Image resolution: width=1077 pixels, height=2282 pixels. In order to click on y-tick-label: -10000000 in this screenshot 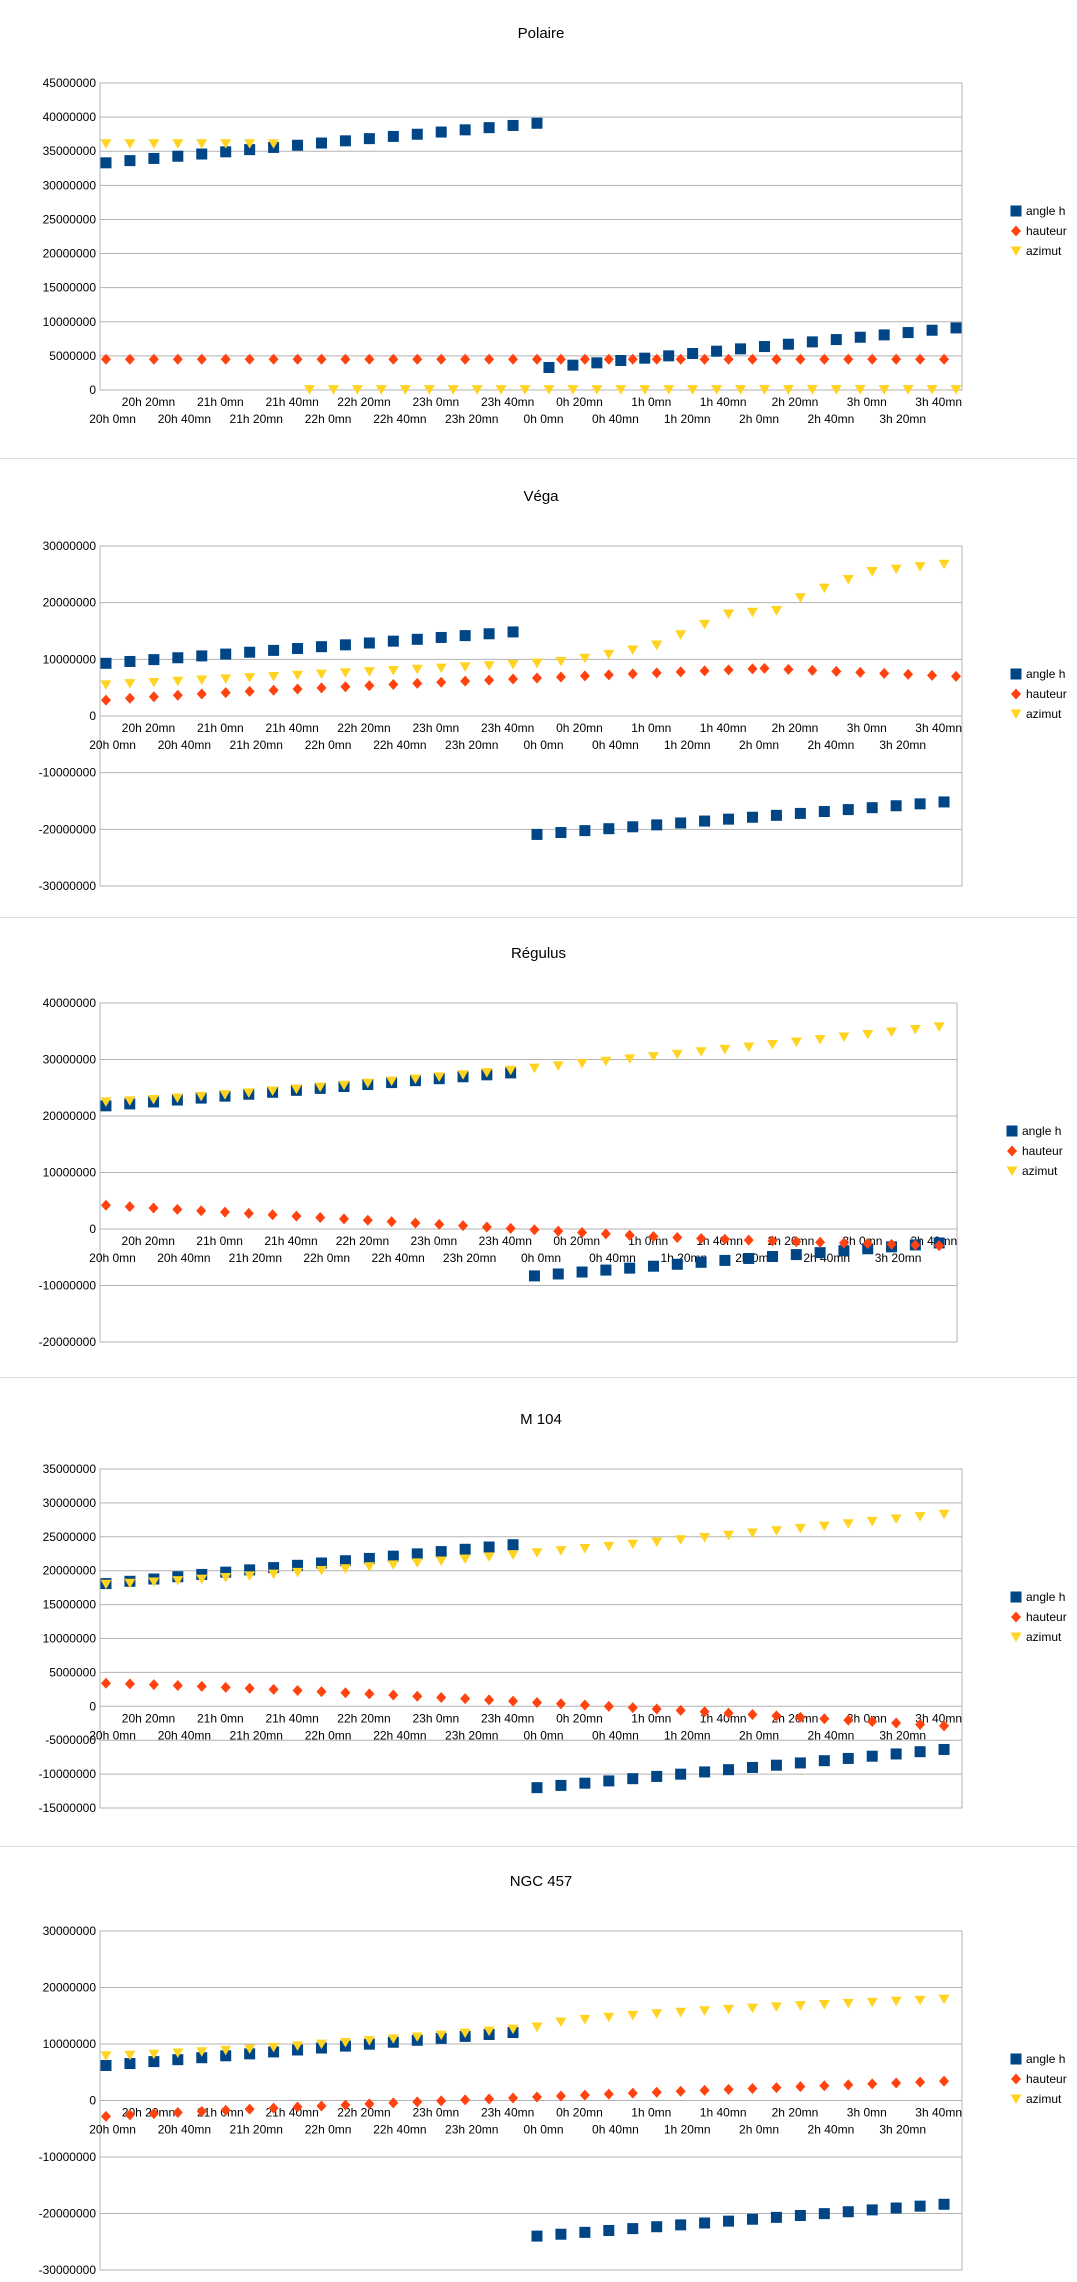, I will do `click(68, 773)`.